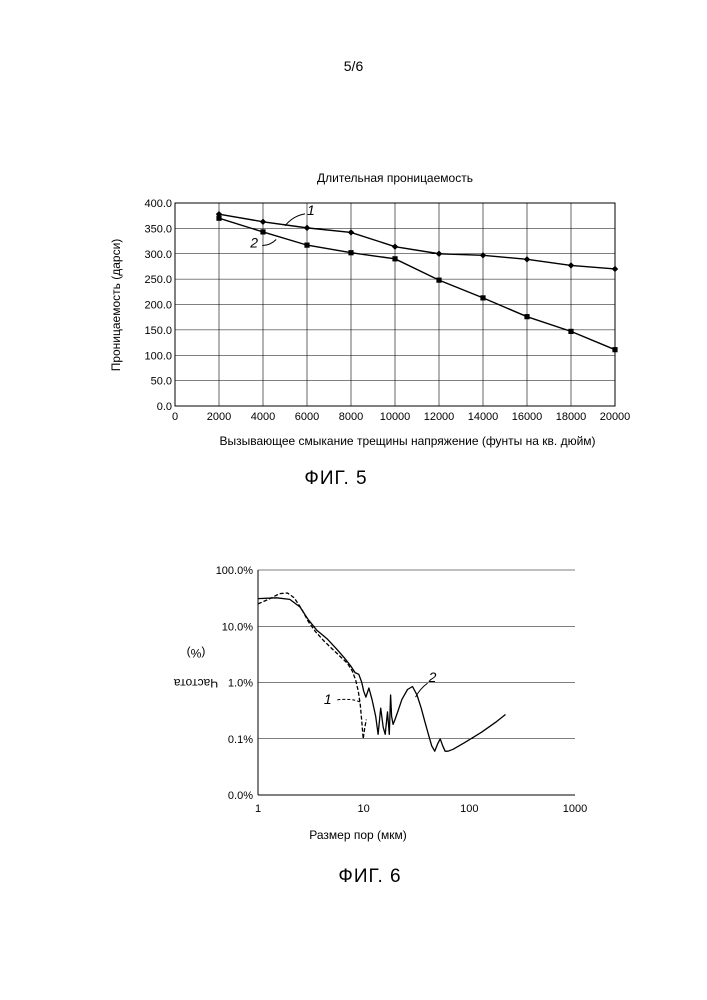  Describe the element at coordinates (258, 809) in the screenshot. I see `fig6-x-tick-label: 1` at that location.